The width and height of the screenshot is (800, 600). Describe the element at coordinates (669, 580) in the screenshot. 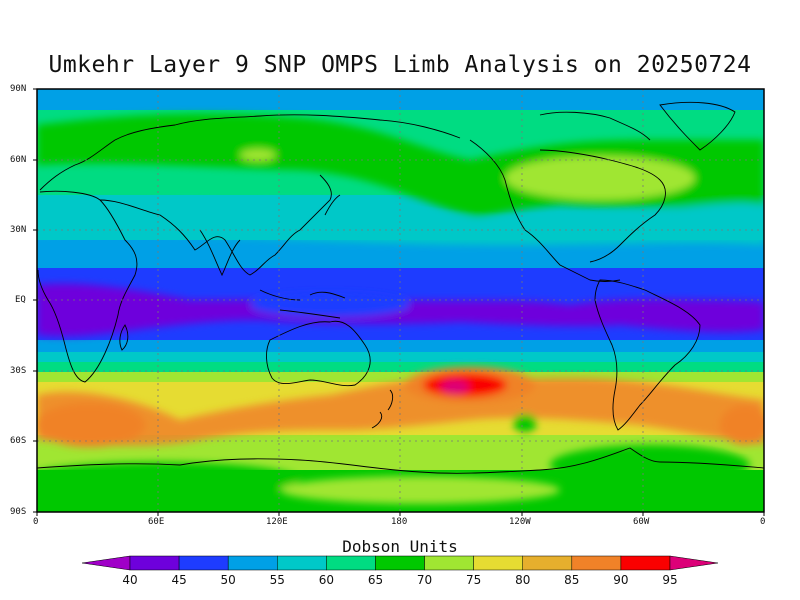

I see `colorbar-tick-label: 95` at that location.